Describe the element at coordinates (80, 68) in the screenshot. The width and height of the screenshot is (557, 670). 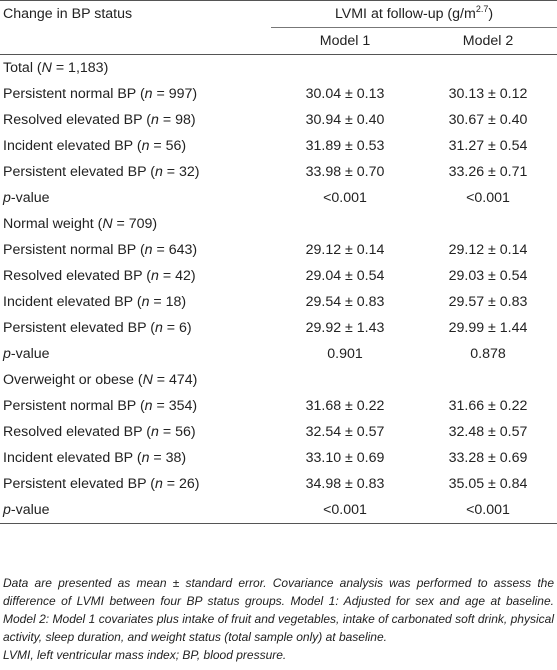
I see `section-title-count: = 1,183)` at that location.